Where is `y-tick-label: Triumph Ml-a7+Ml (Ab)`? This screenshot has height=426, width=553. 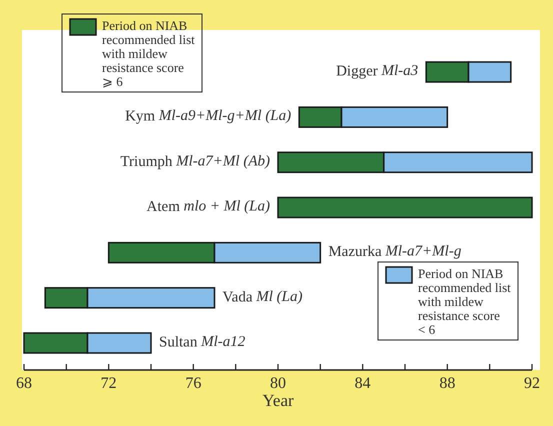
y-tick-label: Triumph Ml-a7+Ml (Ab) is located at coordinates (195, 162).